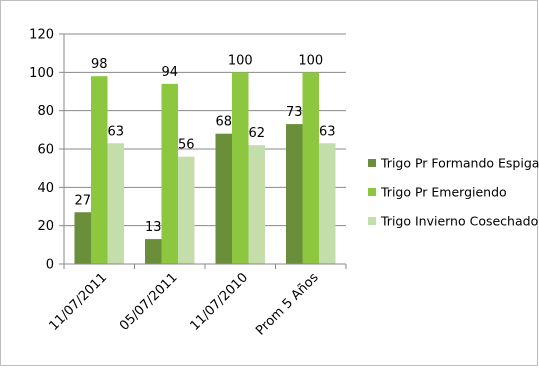 Image resolution: width=539 pixels, height=368 pixels. What do you see at coordinates (169, 72) in the screenshot?
I see `data-label: 94` at bounding box center [169, 72].